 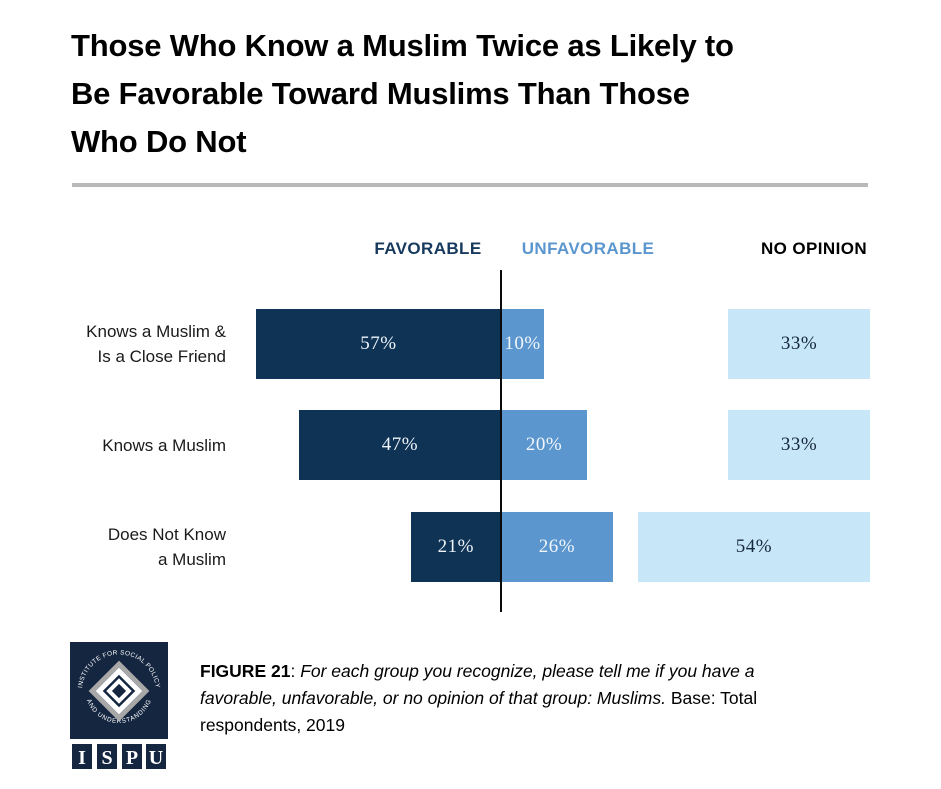 I want to click on favorable-bar: 57%, so click(x=378, y=344).